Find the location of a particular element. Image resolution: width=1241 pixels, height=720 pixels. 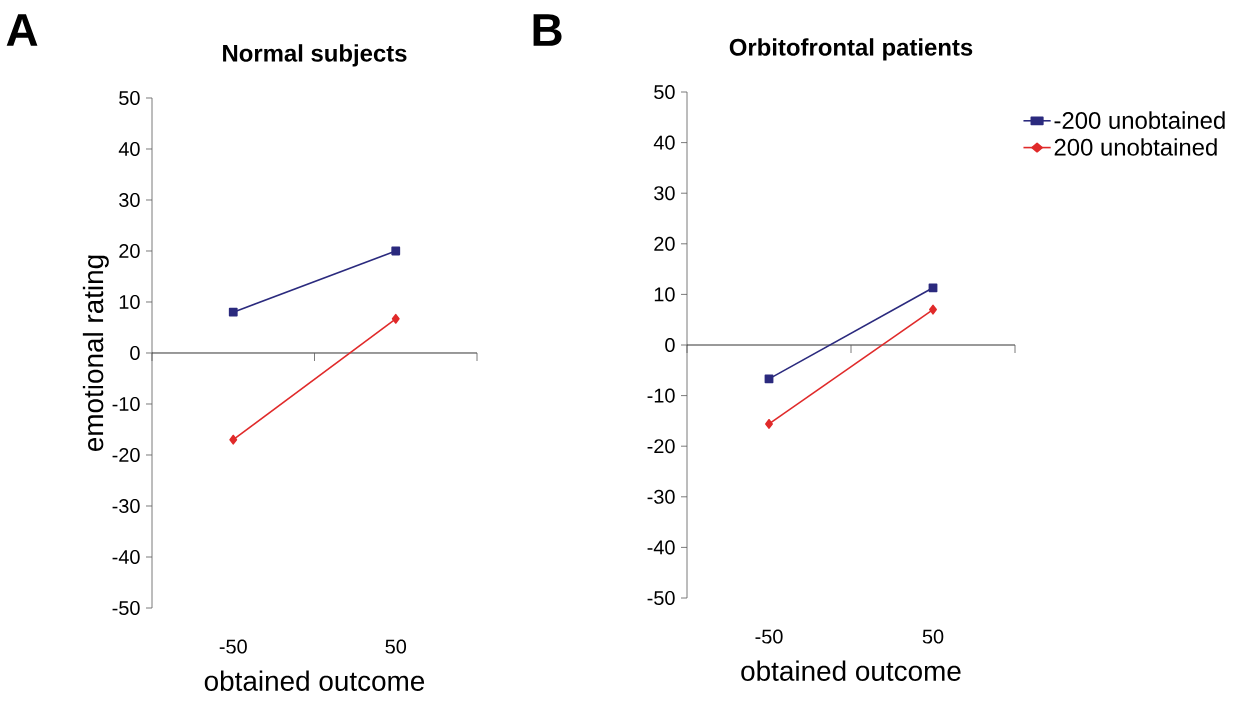

text: B is located at coordinates (547, 30).